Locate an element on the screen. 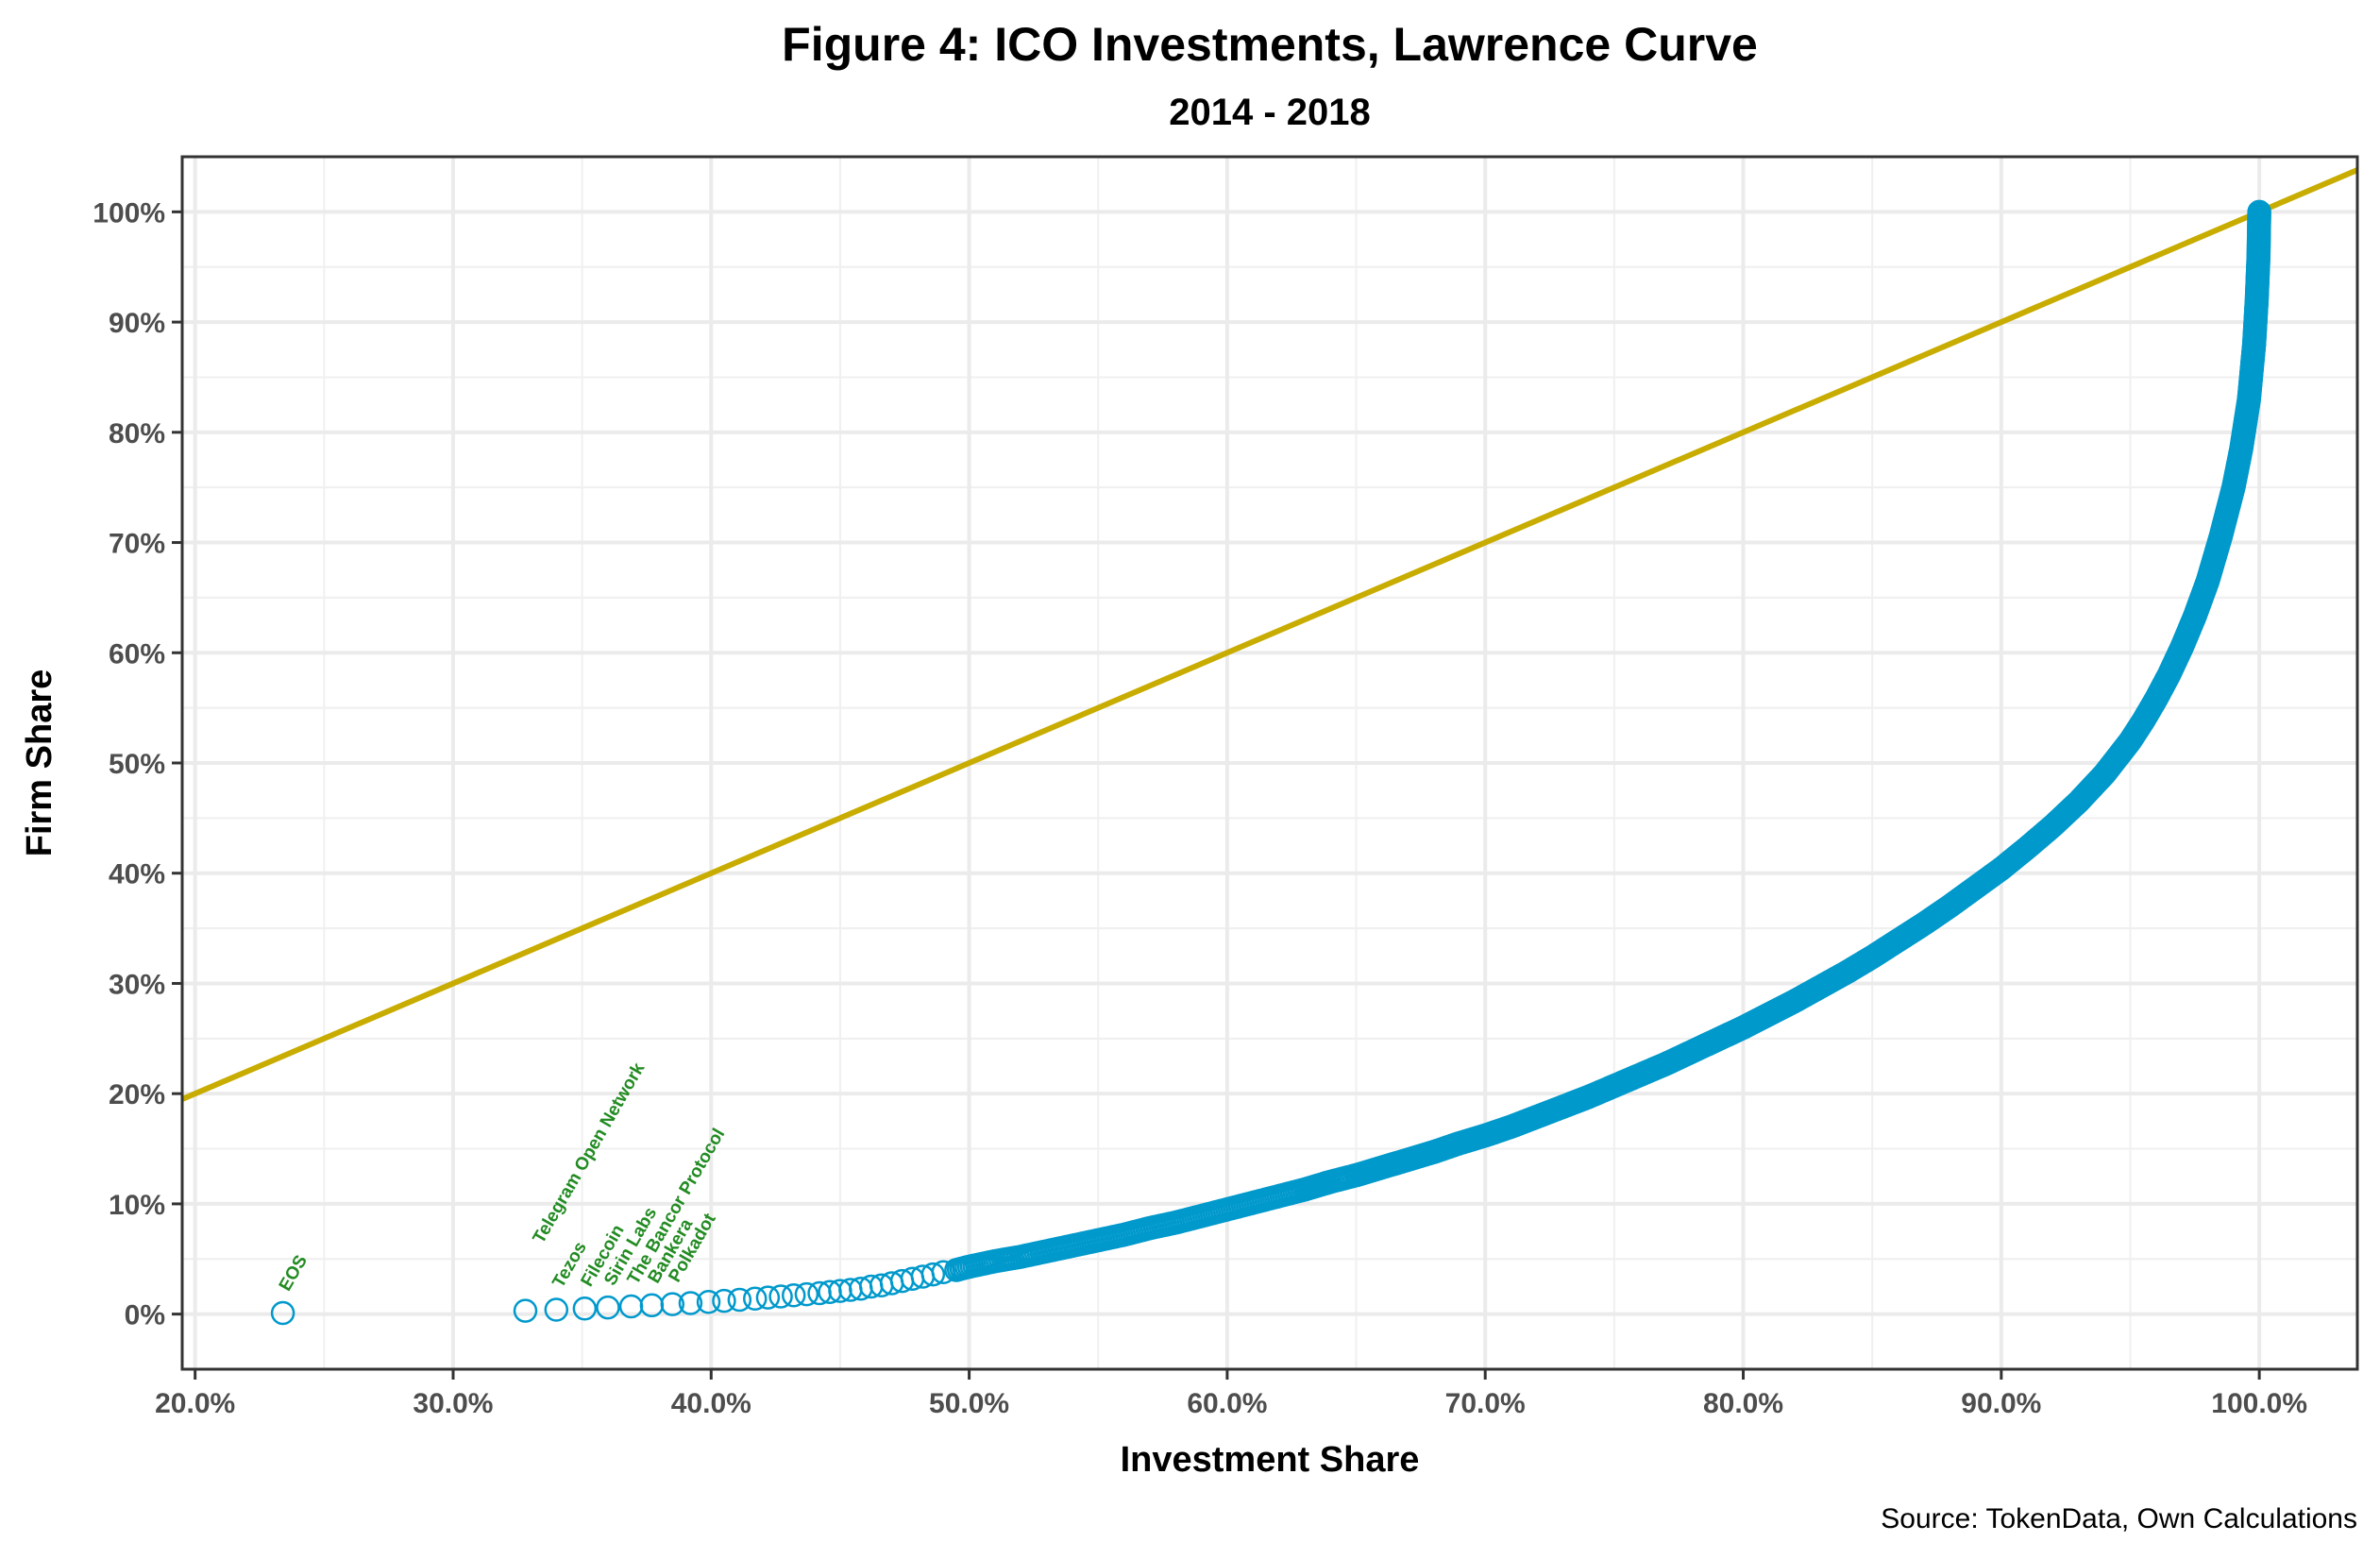 This screenshot has height=1559, width=2380. x-tick-label: 60.0% is located at coordinates (1227, 1403).